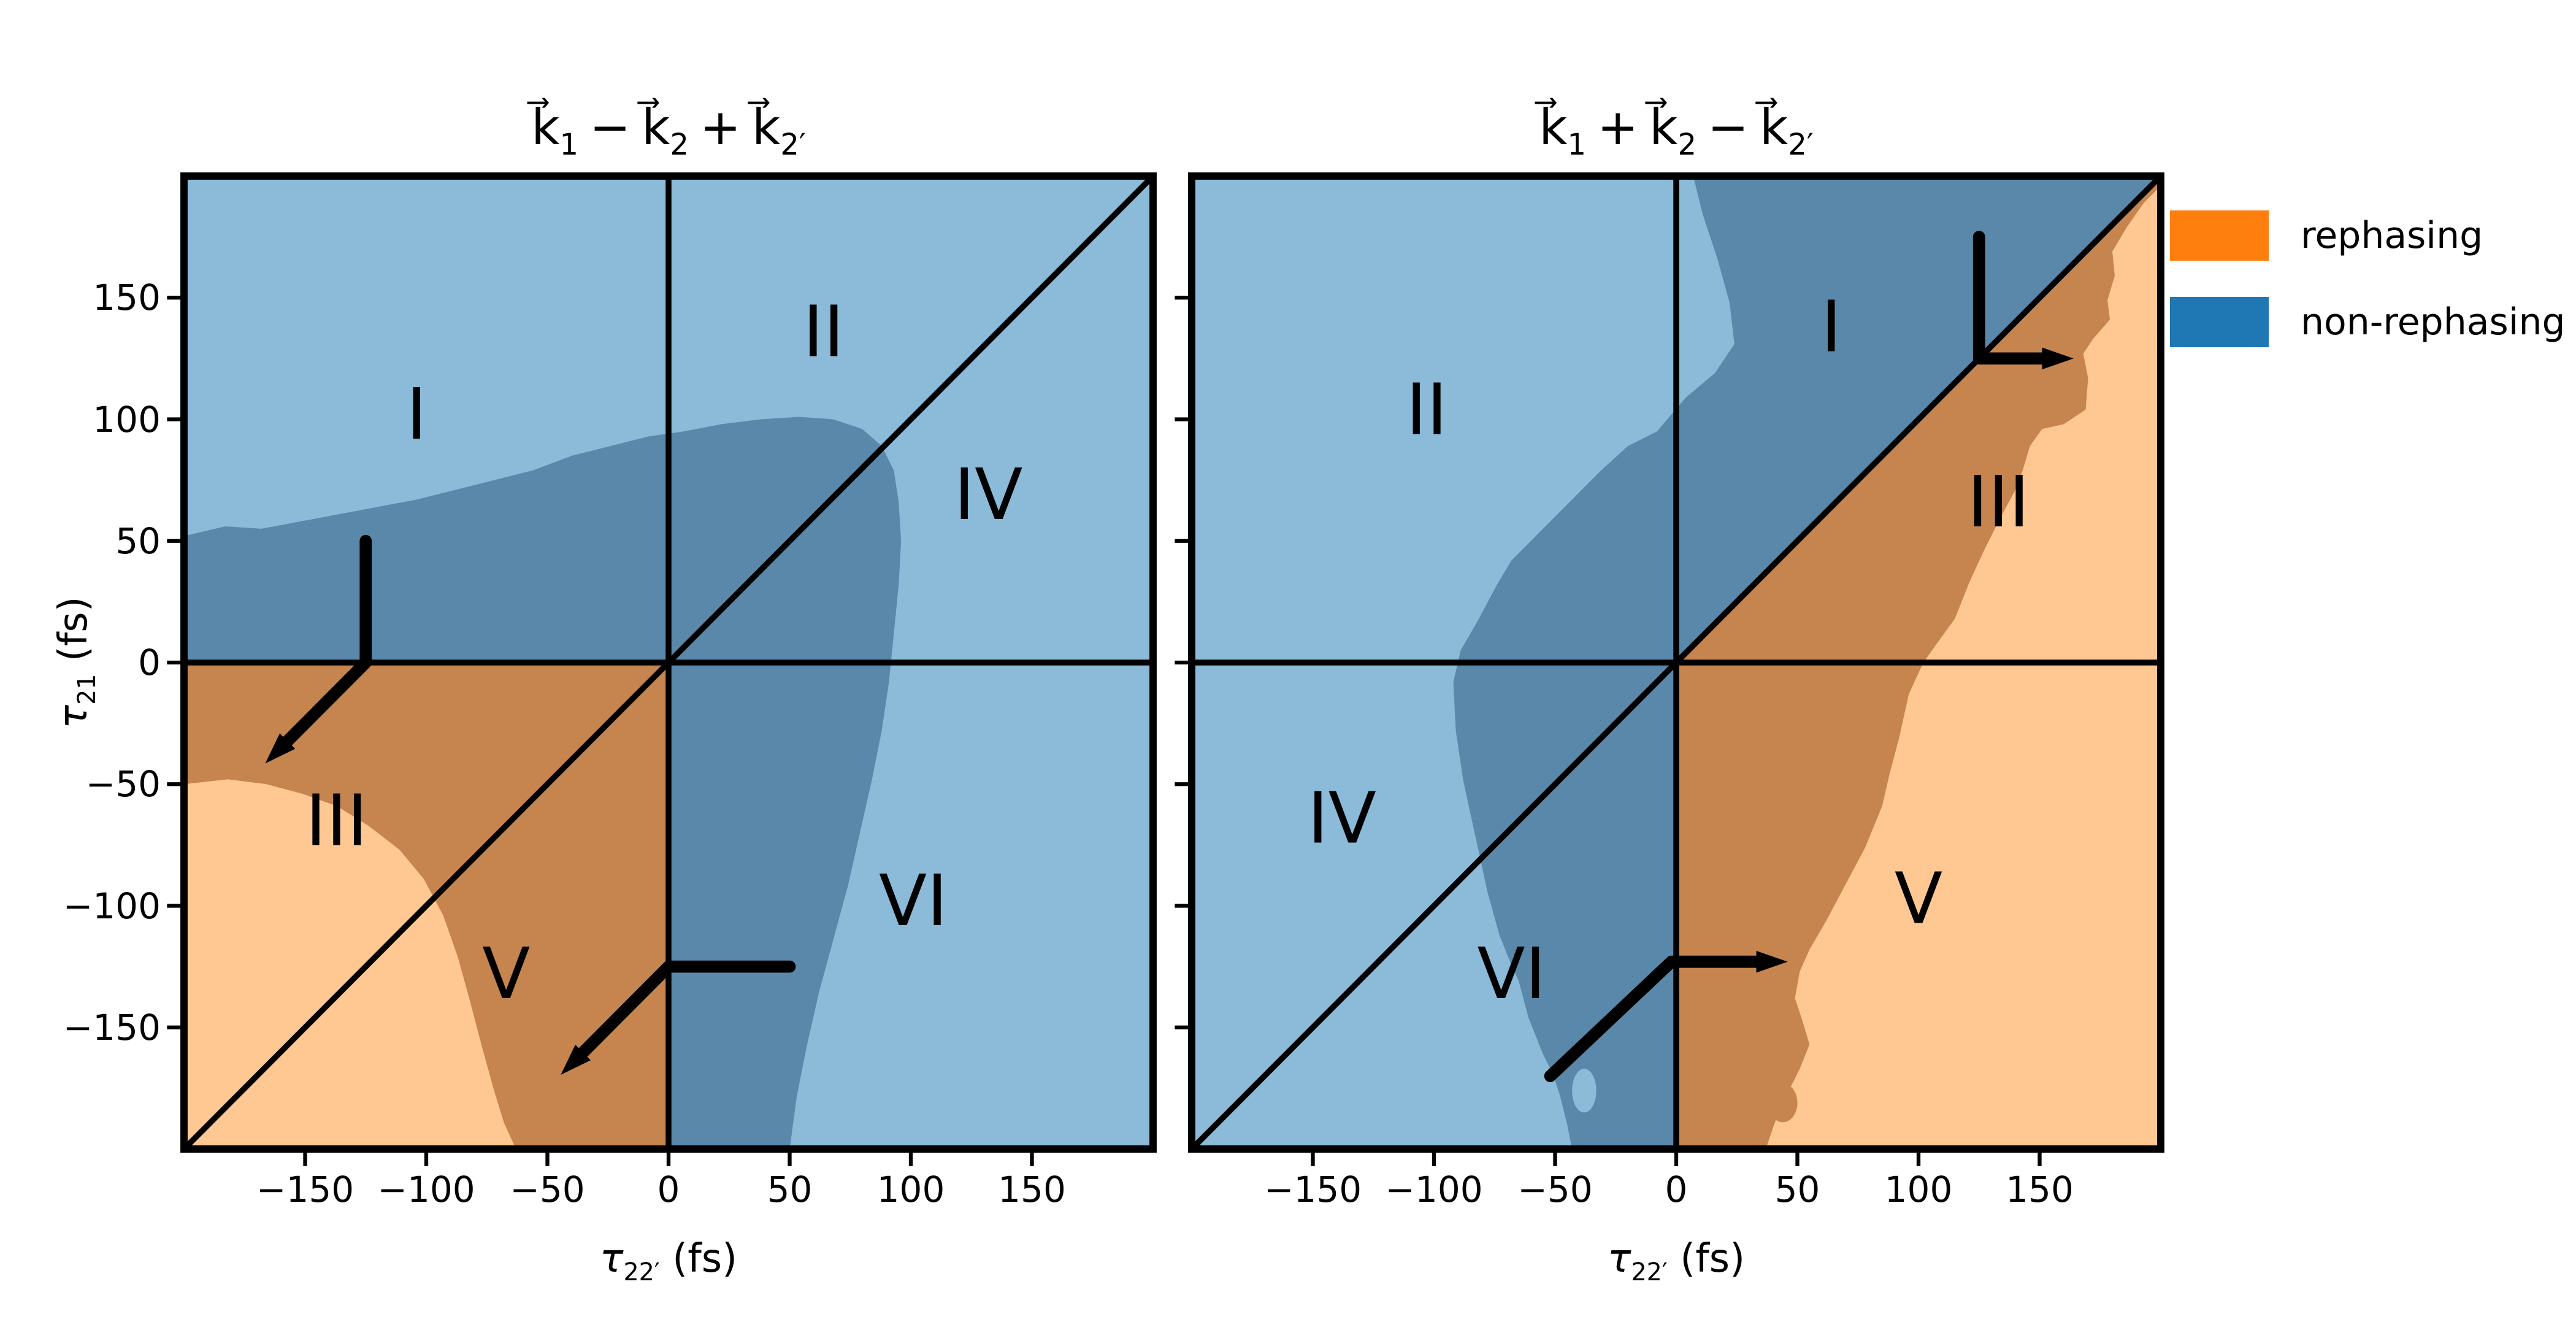 The width and height of the screenshot is (2576, 1330). What do you see at coordinates (123, 784) in the screenshot?
I see `y-tick: −50` at bounding box center [123, 784].